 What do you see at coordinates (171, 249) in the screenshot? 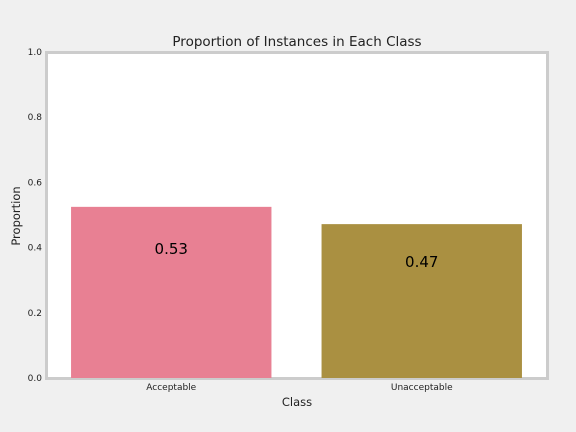
I see `data-label-acceptable: 0.53` at bounding box center [171, 249].